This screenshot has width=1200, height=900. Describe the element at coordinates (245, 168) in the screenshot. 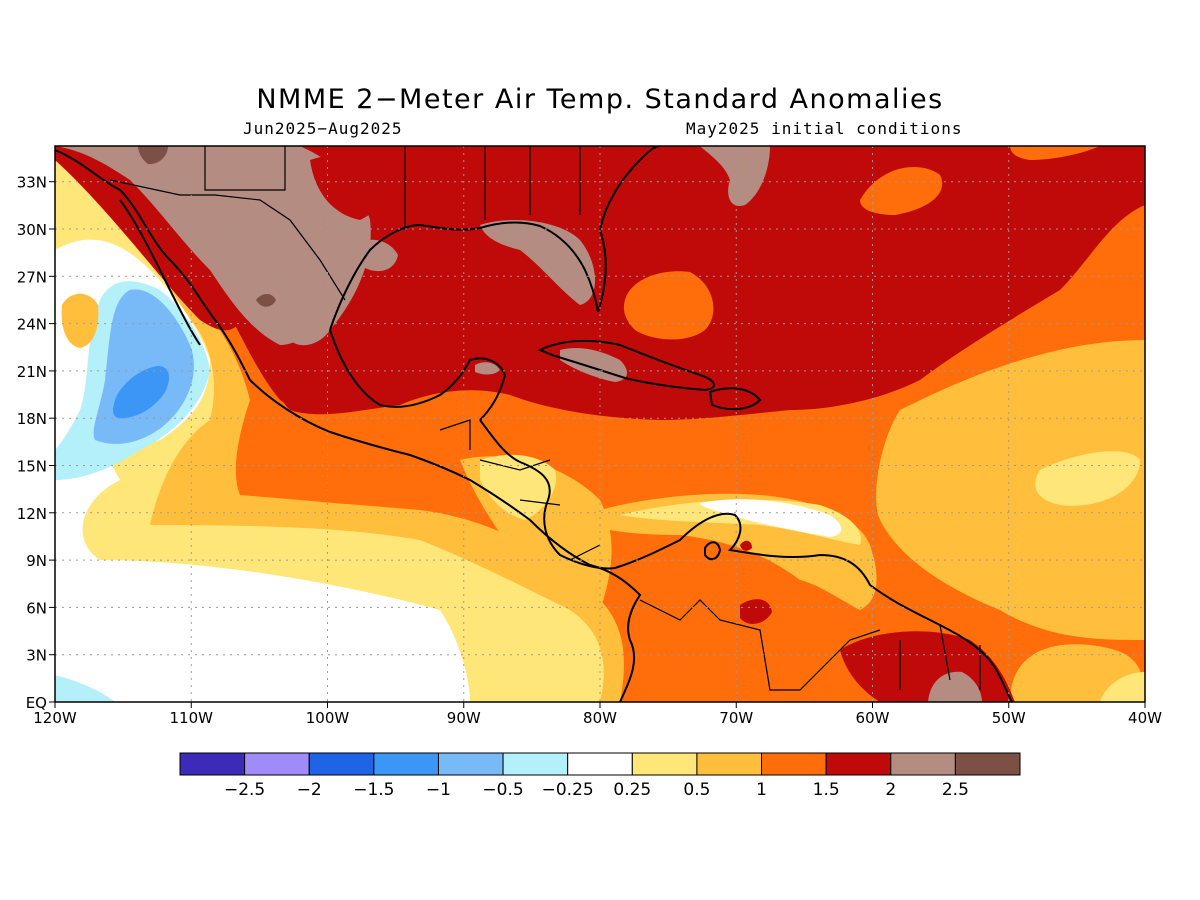

I see `border-us-states-a` at that location.